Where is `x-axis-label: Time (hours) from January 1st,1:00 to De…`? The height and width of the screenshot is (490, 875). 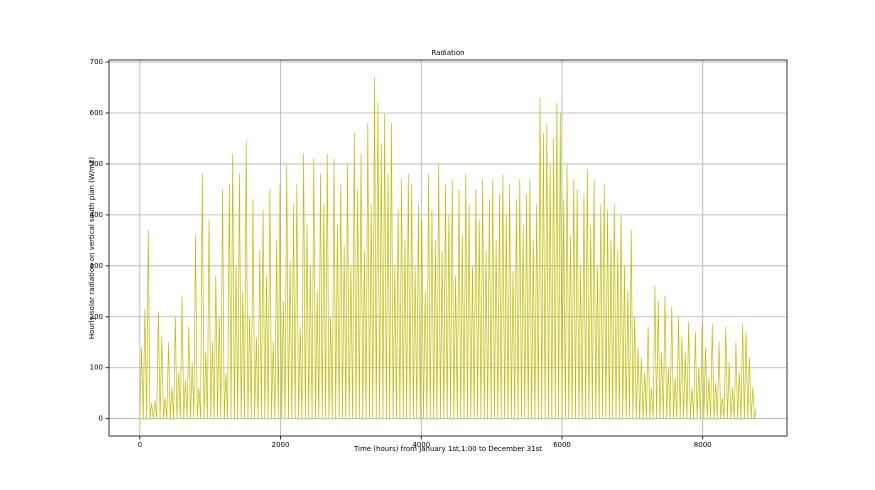
x-axis-label: Time (hours) from January 1st,1:00 to De… is located at coordinates (447, 449).